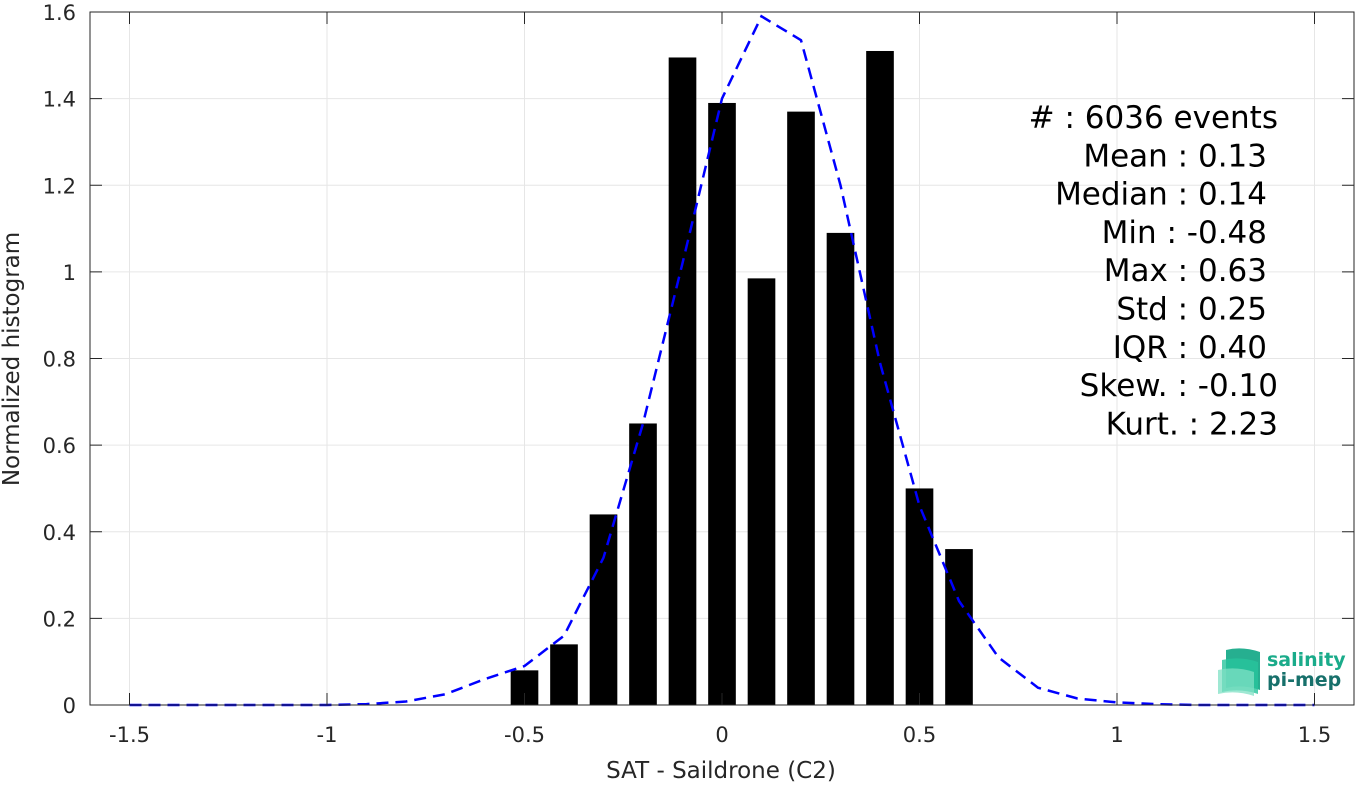  Describe the element at coordinates (1190, 348) in the screenshot. I see `stat-line: IQR : 0.40` at that location.